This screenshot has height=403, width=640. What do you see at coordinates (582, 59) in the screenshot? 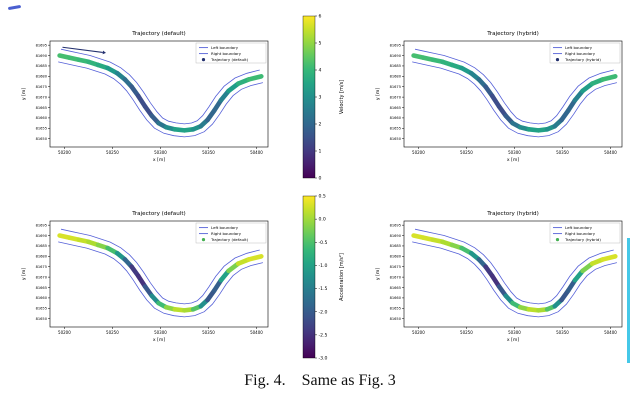
I see `legend-label: Trajectory (hybrid)` at bounding box center [582, 59].